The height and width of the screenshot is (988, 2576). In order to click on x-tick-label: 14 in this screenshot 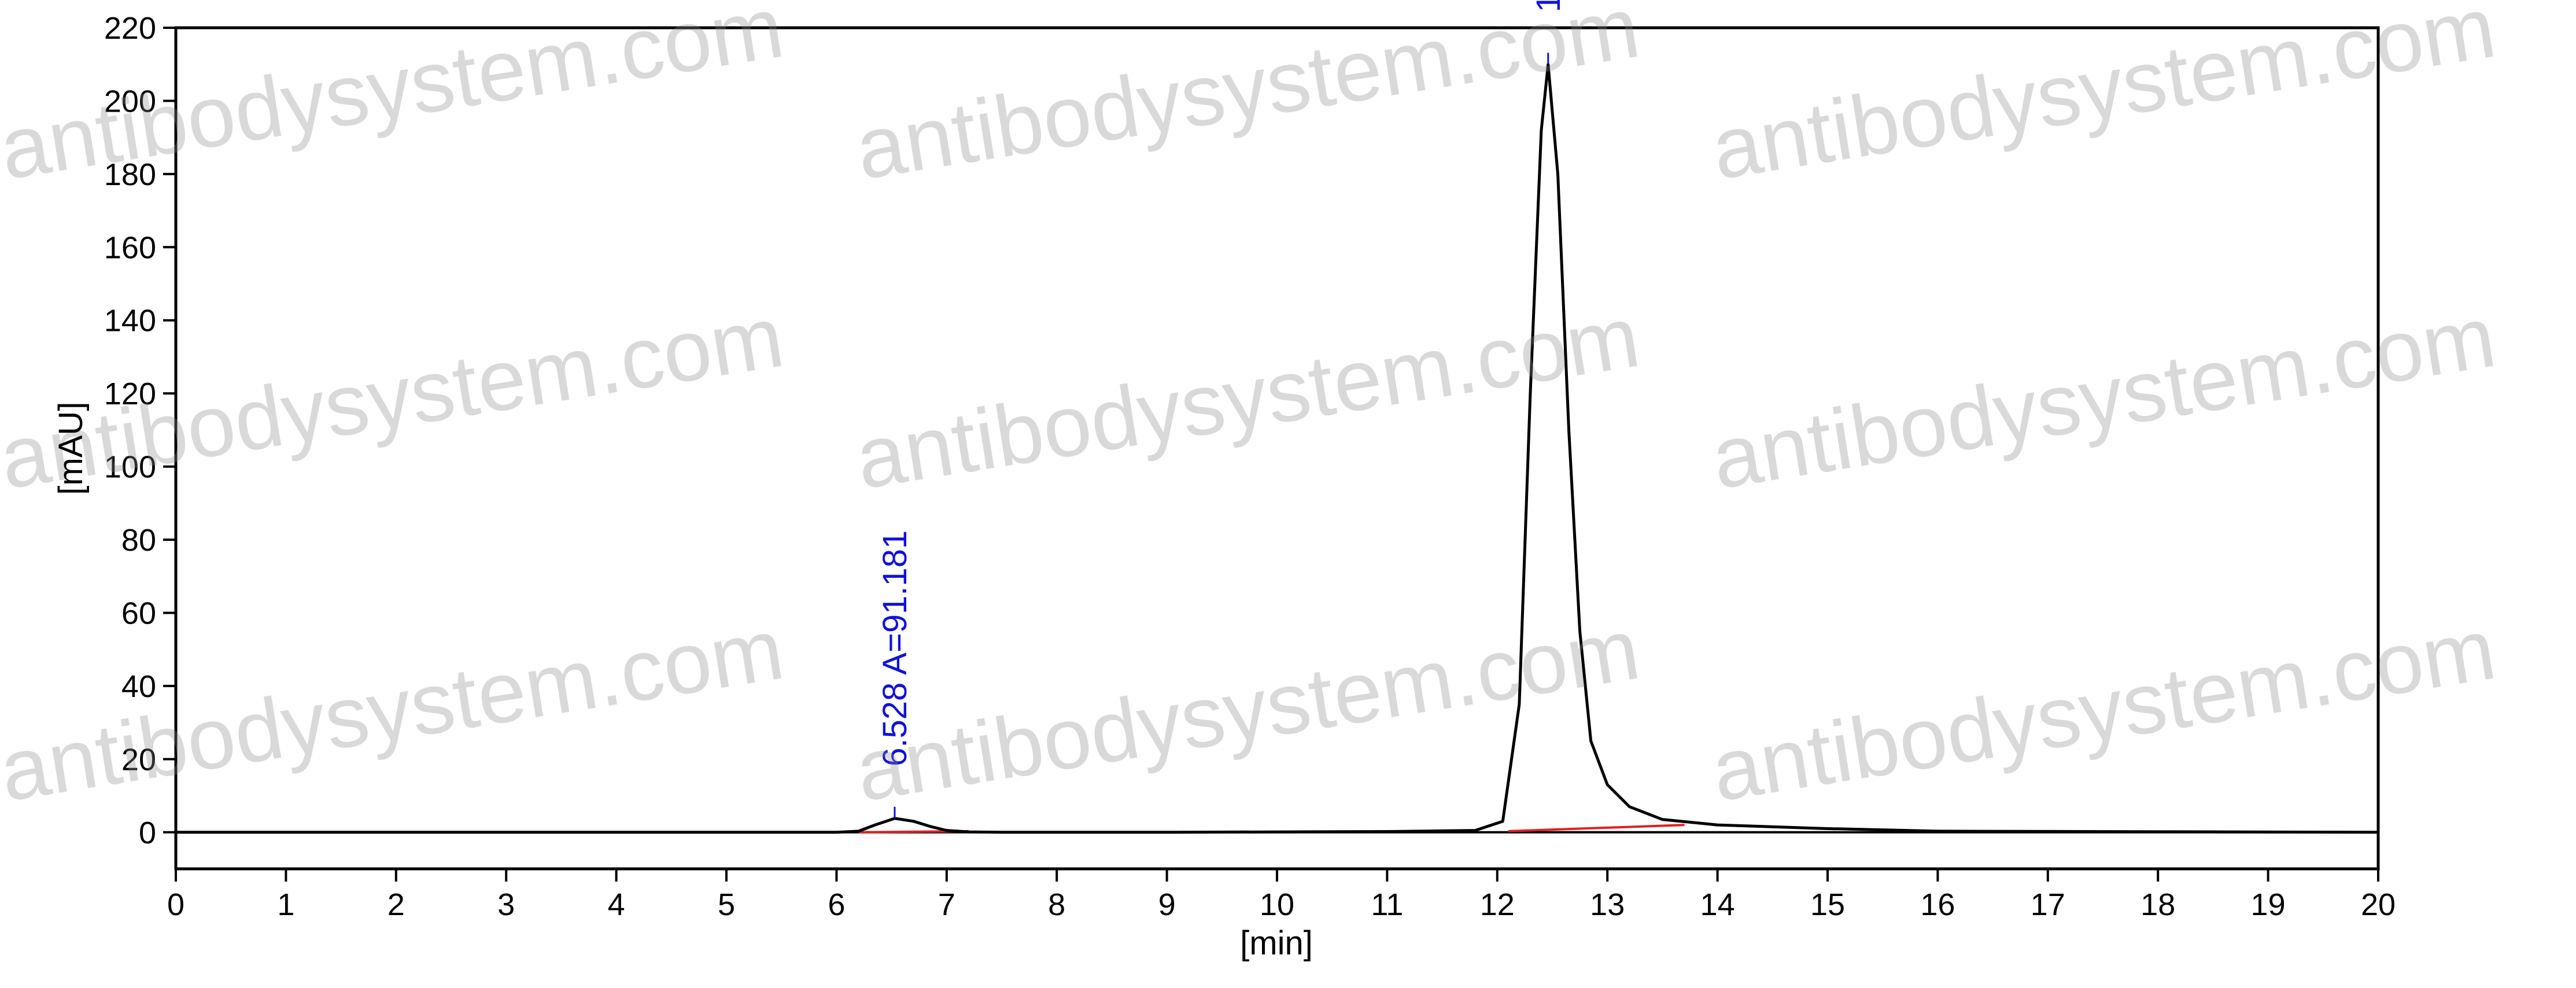, I will do `click(1717, 904)`.